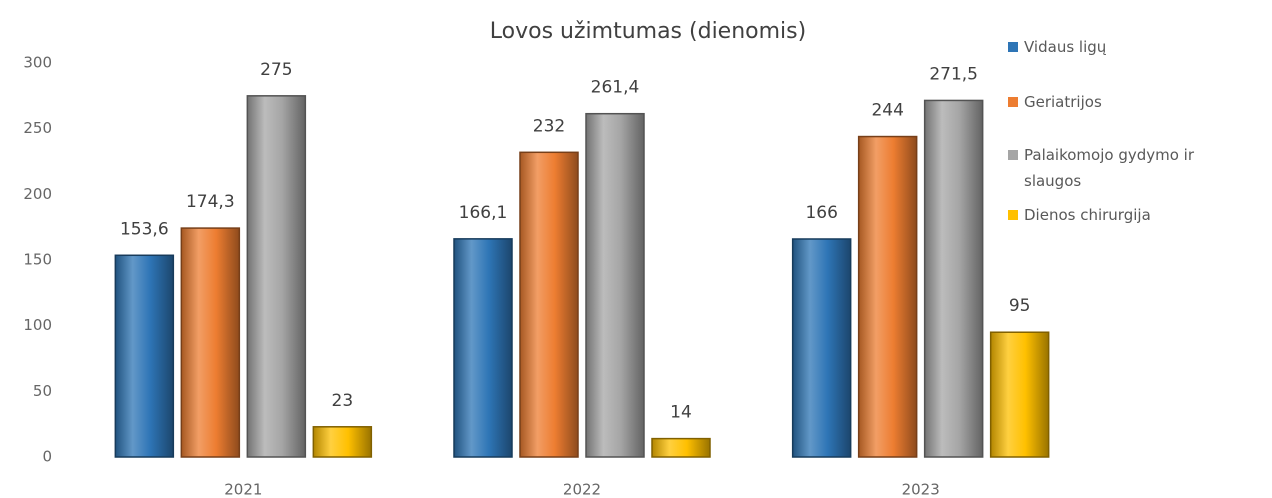  What do you see at coordinates (37, 260) in the screenshot?
I see `y-tick-label: 150` at bounding box center [37, 260].